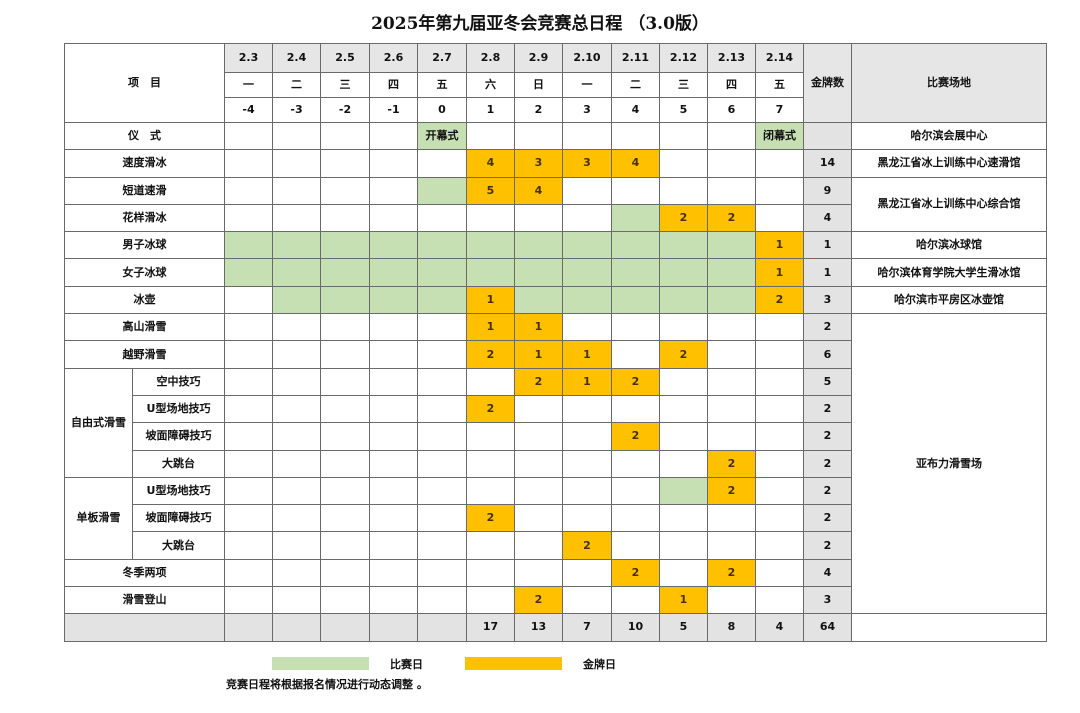  I want to click on day-number-header: -2, so click(345, 110).